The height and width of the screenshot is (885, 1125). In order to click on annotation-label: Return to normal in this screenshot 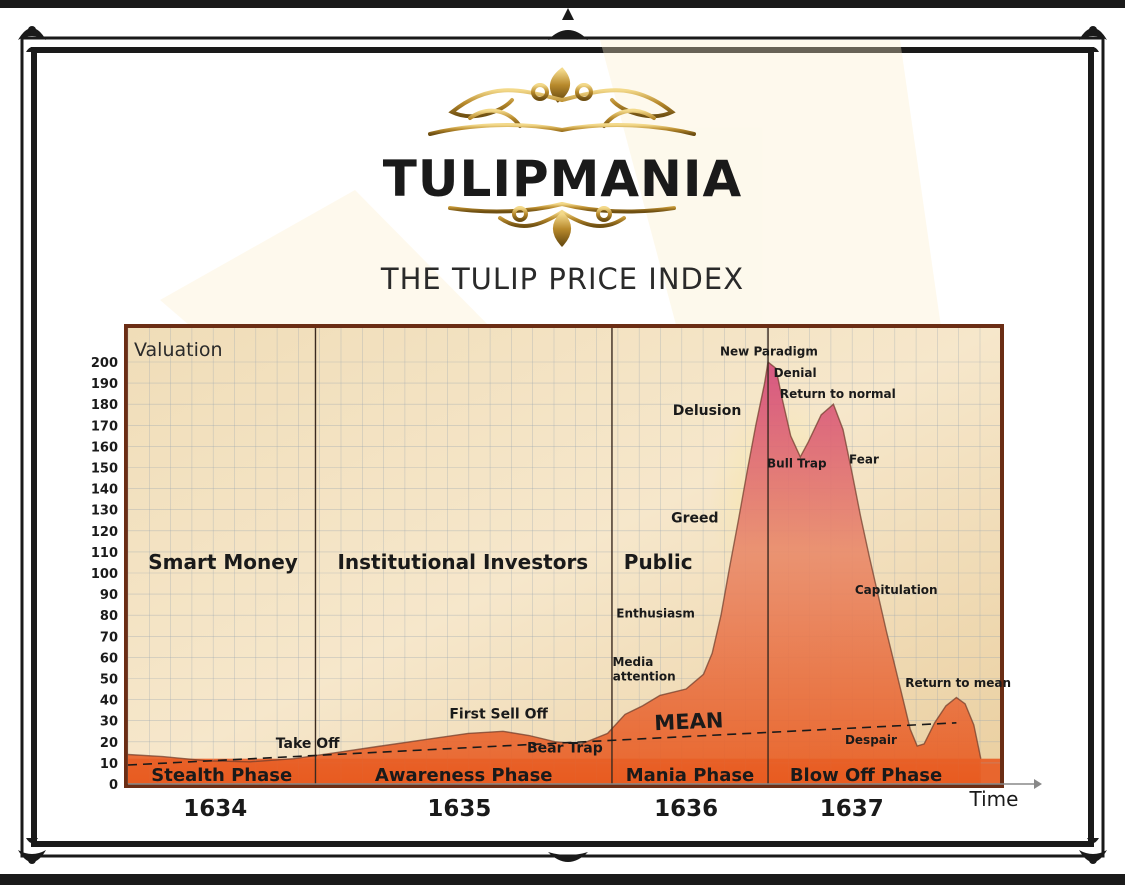, I will do `click(838, 394)`.